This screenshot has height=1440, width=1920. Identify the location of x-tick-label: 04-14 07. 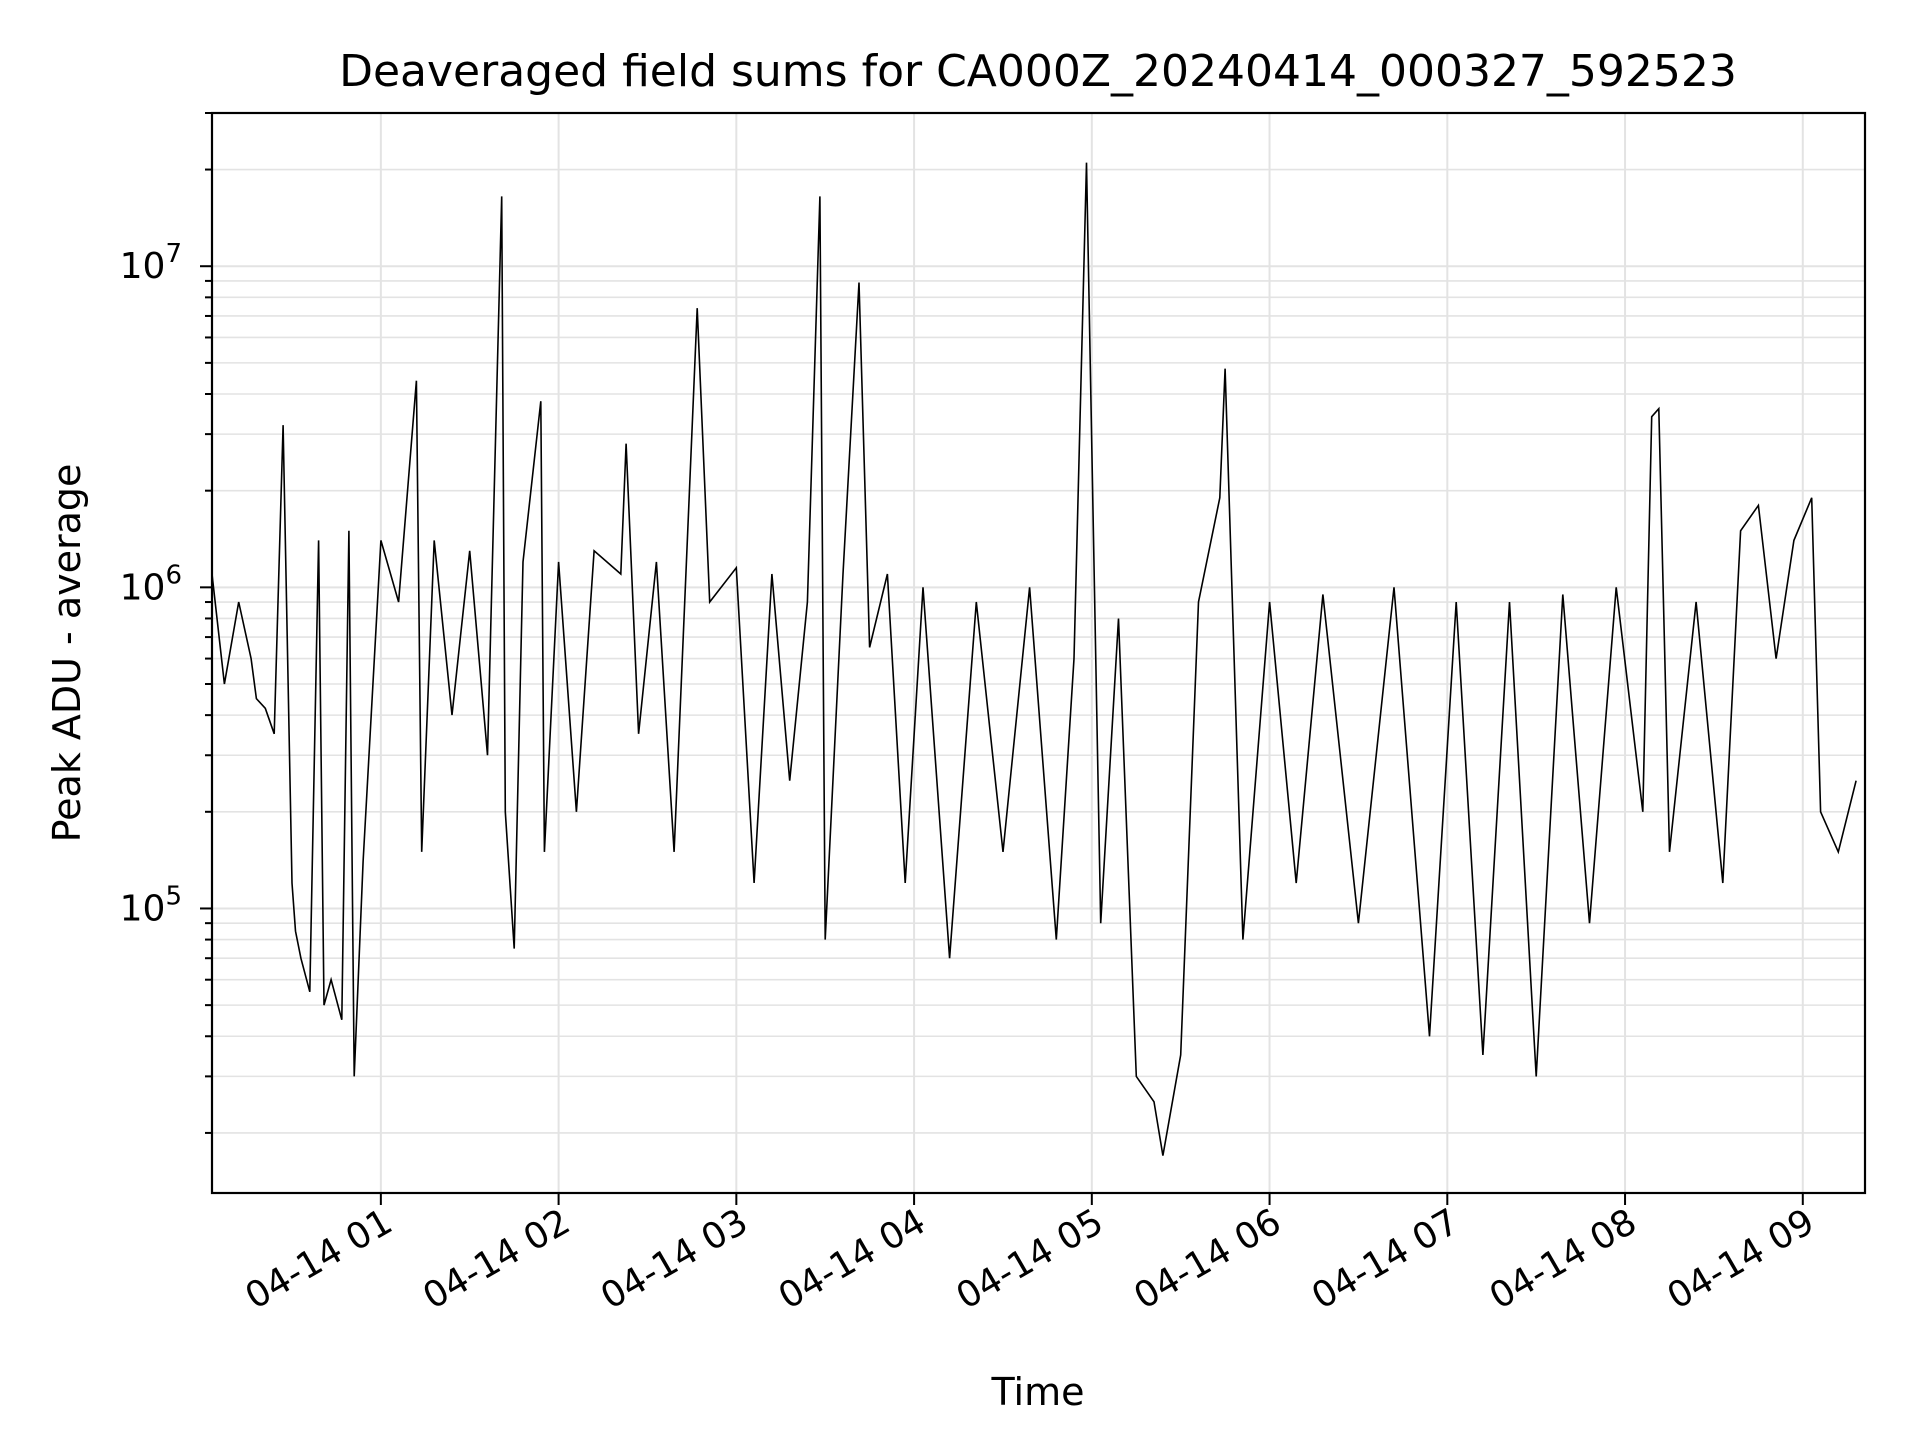
(1385, 1259).